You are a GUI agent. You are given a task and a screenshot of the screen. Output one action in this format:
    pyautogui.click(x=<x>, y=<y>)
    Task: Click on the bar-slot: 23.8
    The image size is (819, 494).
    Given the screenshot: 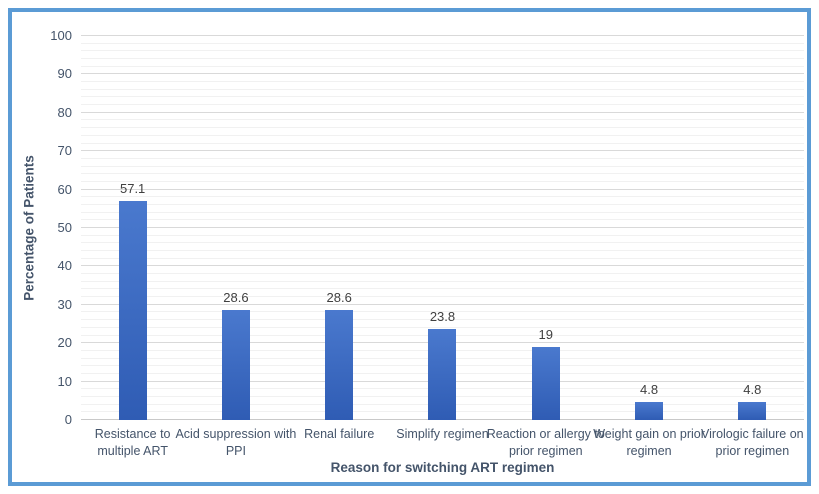 What is the action you would take?
    pyautogui.click(x=442, y=228)
    